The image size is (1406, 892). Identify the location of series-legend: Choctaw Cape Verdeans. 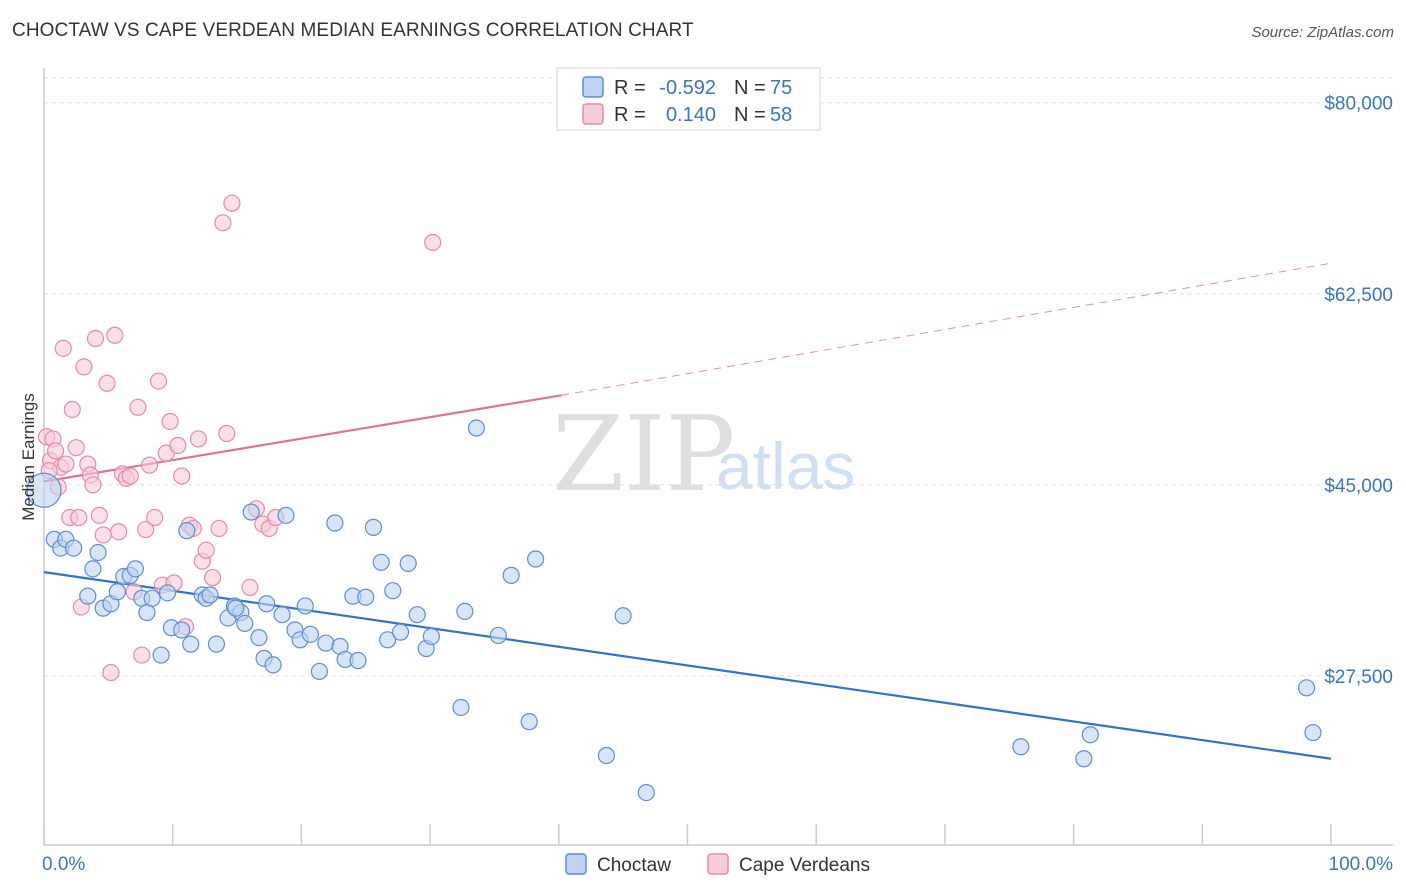
(717, 864).